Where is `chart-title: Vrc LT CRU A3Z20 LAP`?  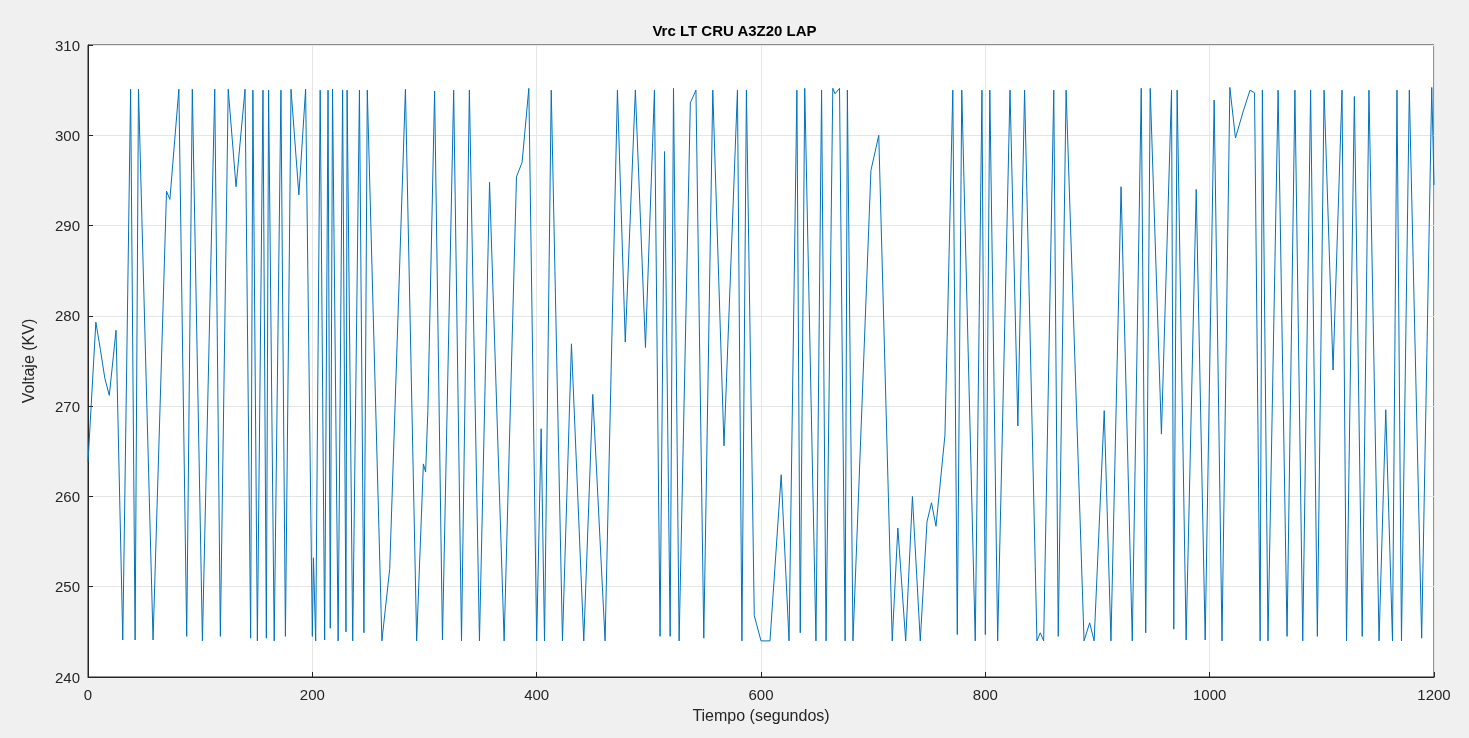 chart-title: Vrc LT CRU A3Z20 LAP is located at coordinates (734, 30).